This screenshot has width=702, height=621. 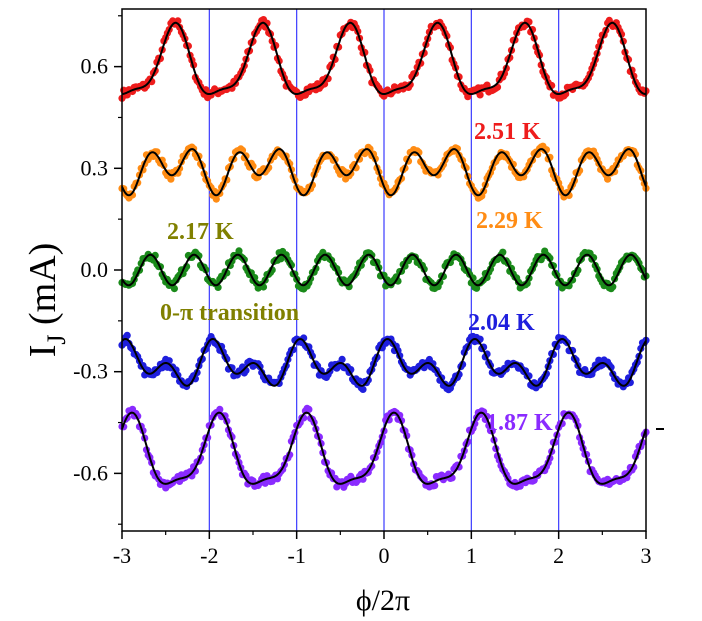 I want to click on y-tick-label: 0.0, so click(x=95, y=269).